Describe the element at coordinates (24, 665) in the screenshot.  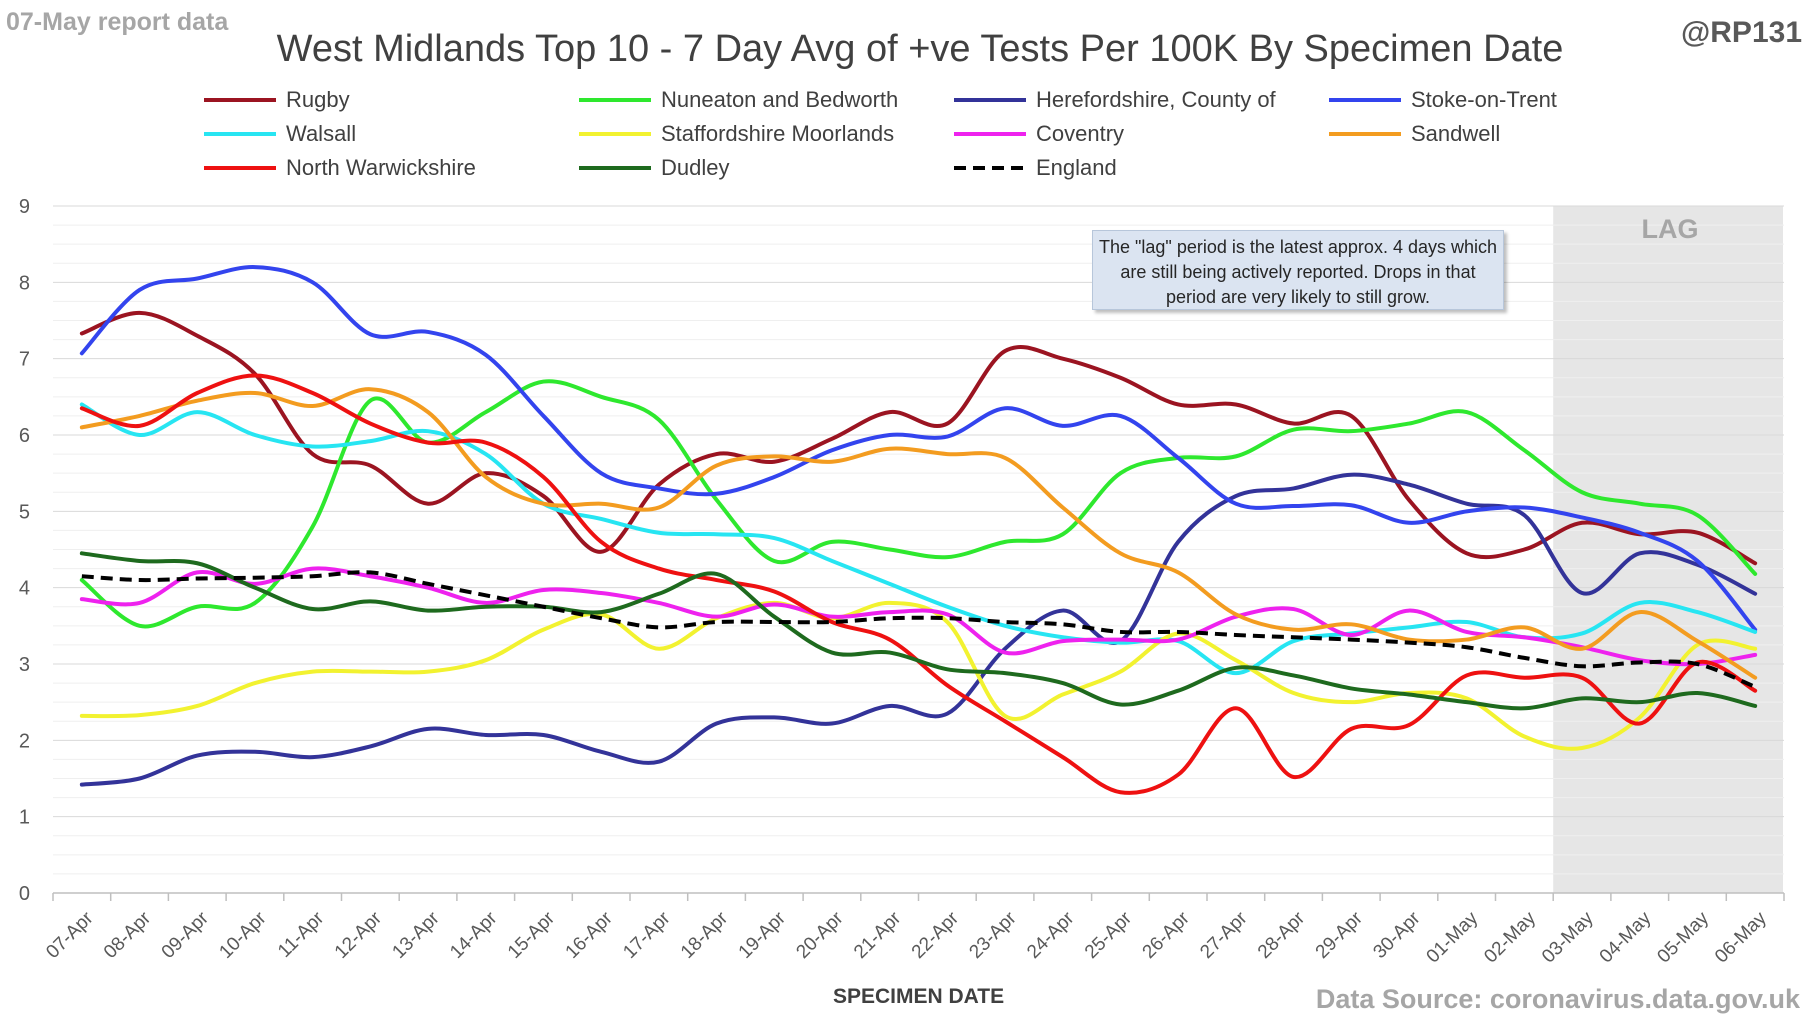
I see `y-tick-label: 3` at that location.